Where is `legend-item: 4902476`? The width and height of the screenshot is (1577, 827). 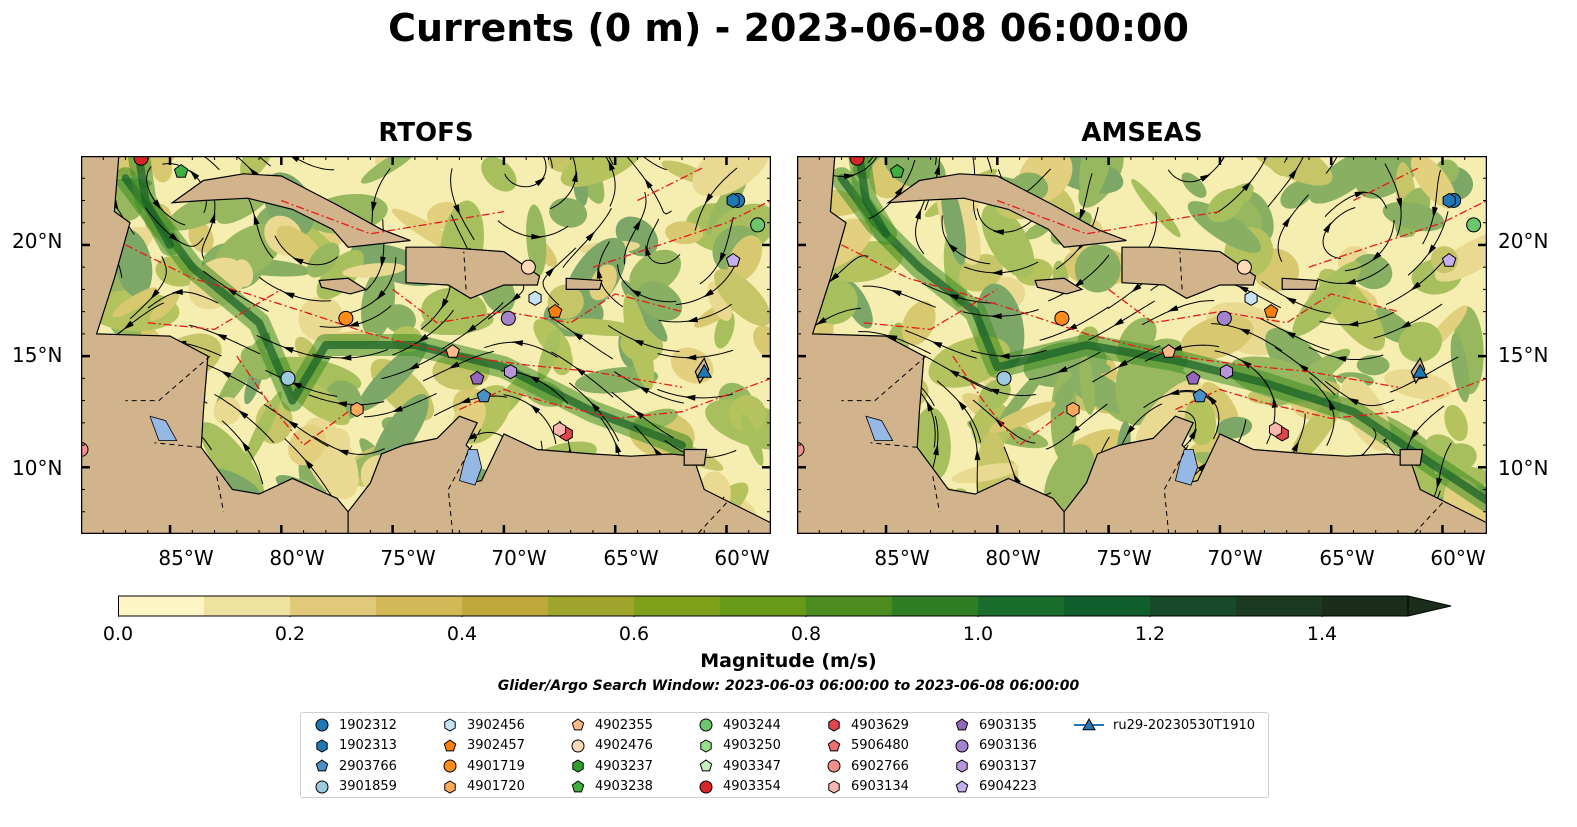 legend-item: 4902476 is located at coordinates (611, 746).